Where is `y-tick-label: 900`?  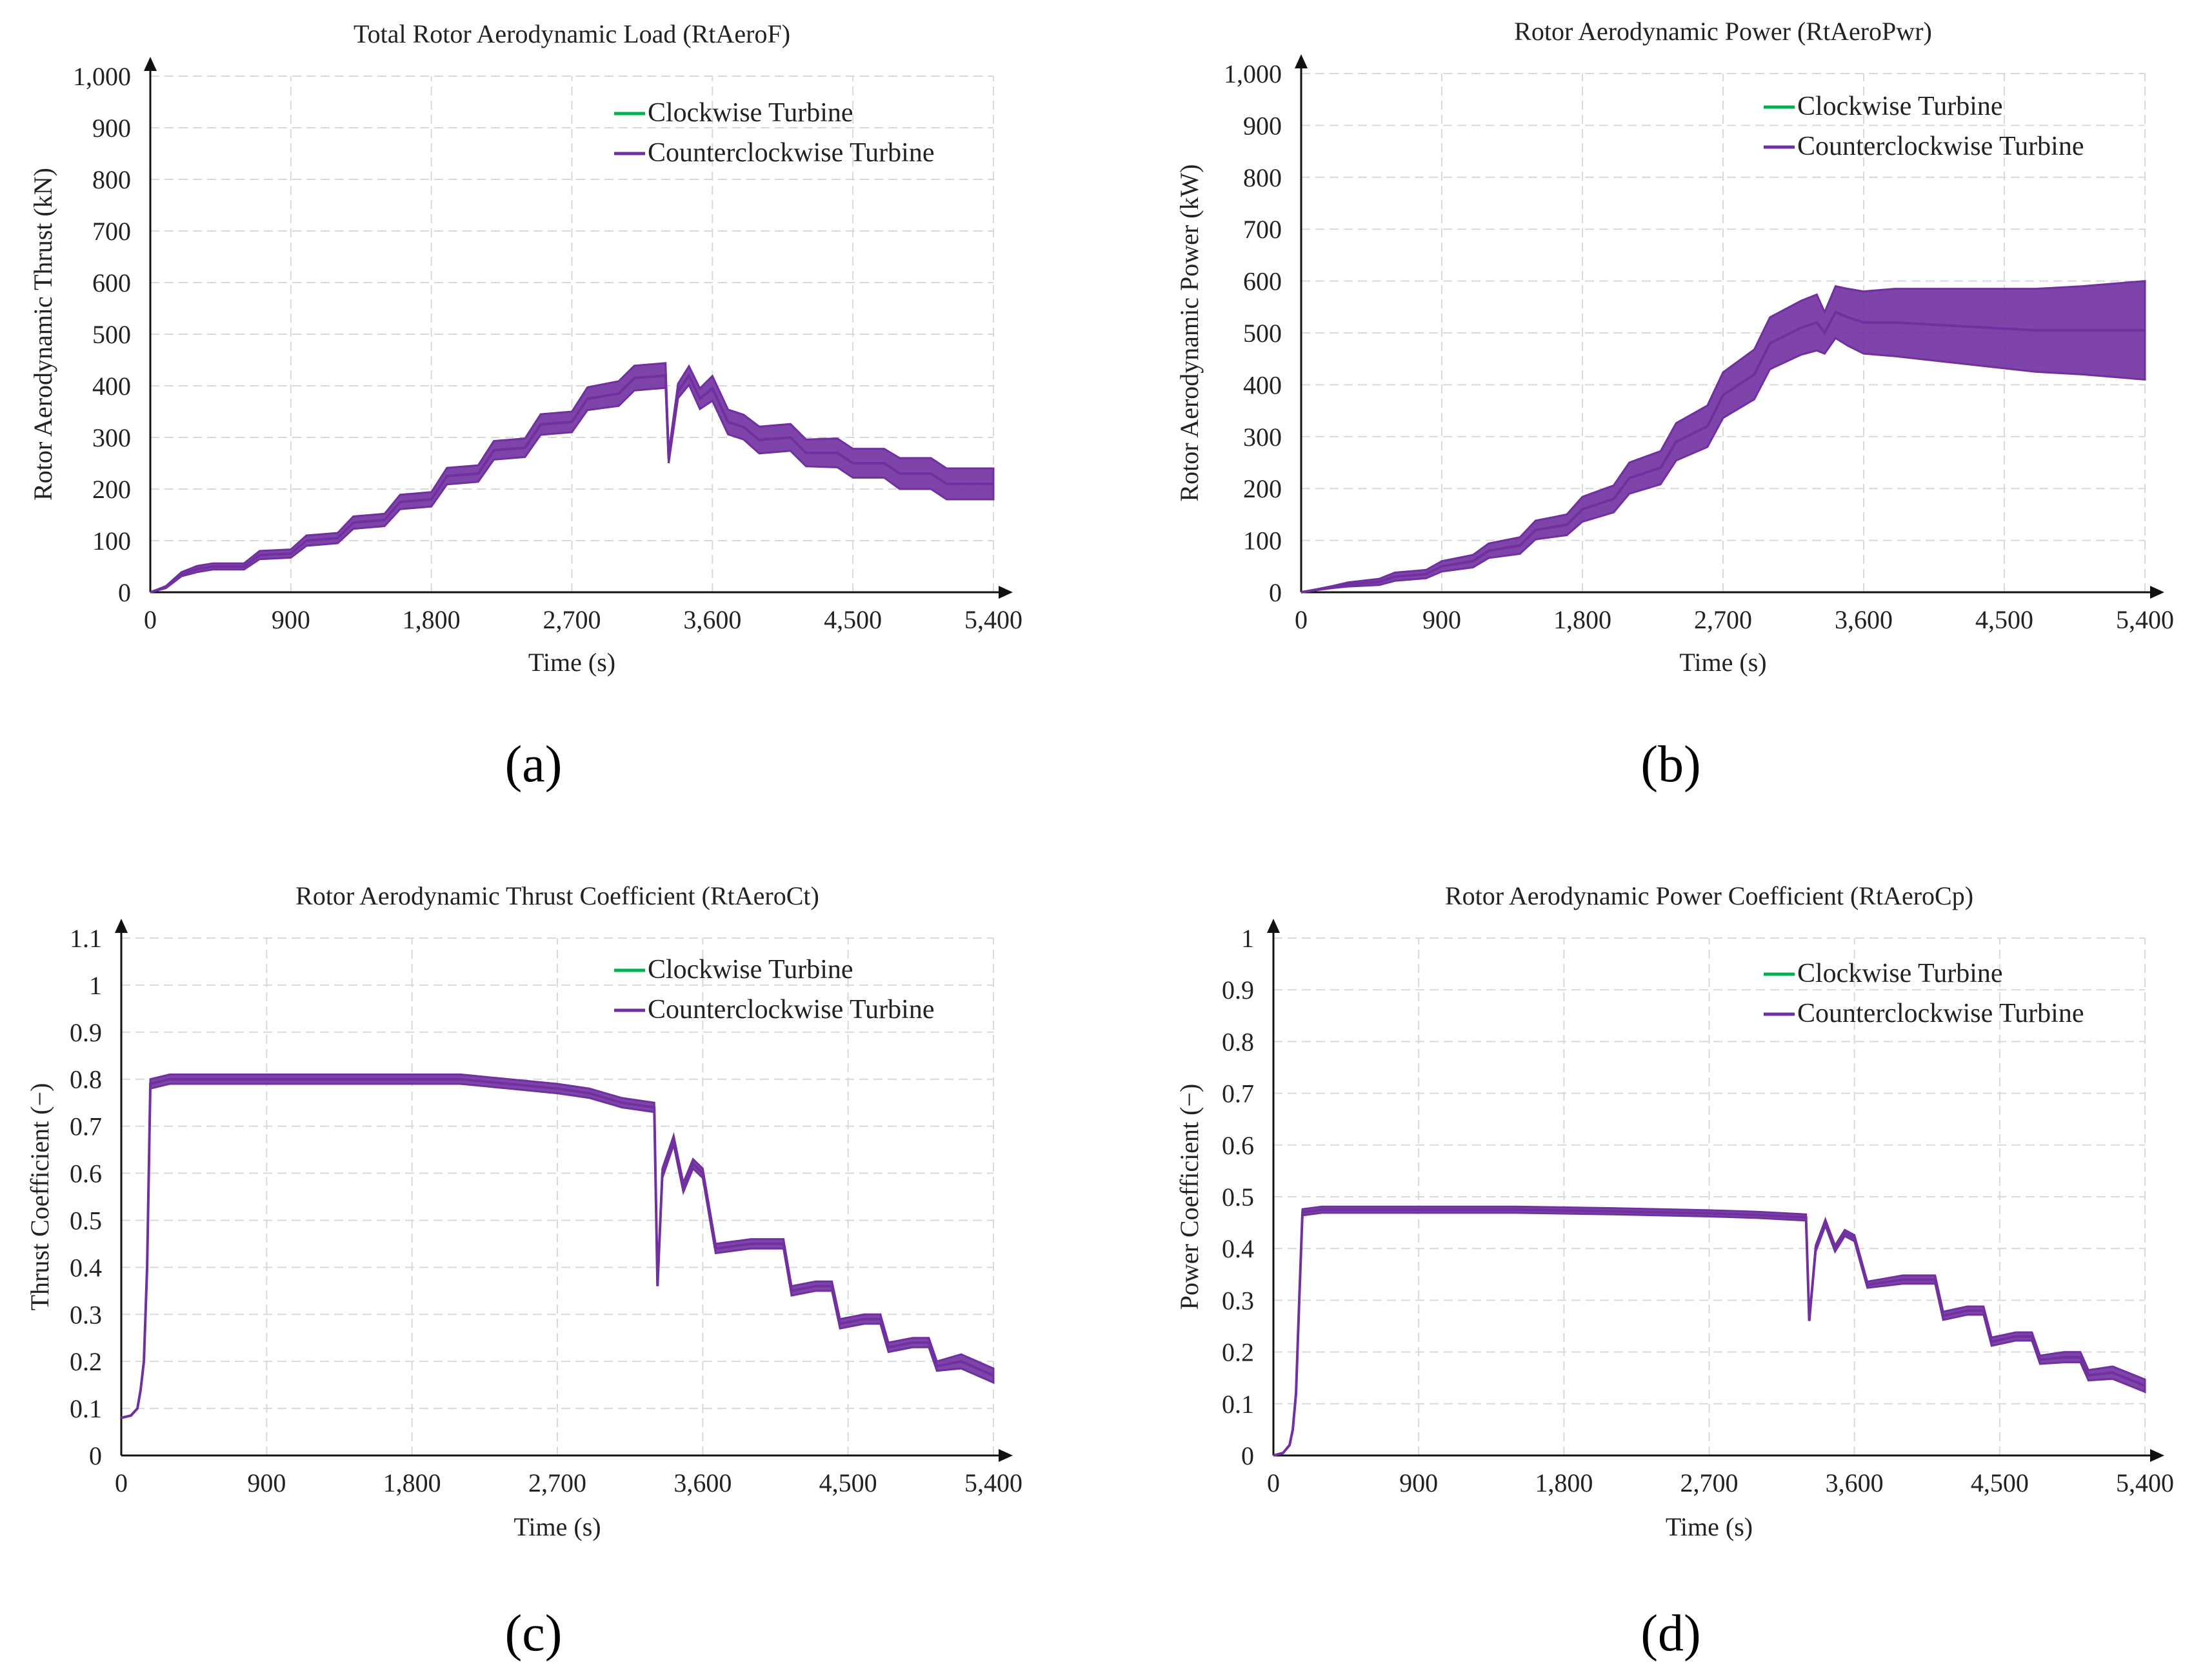
y-tick-label: 900 is located at coordinates (1262, 125).